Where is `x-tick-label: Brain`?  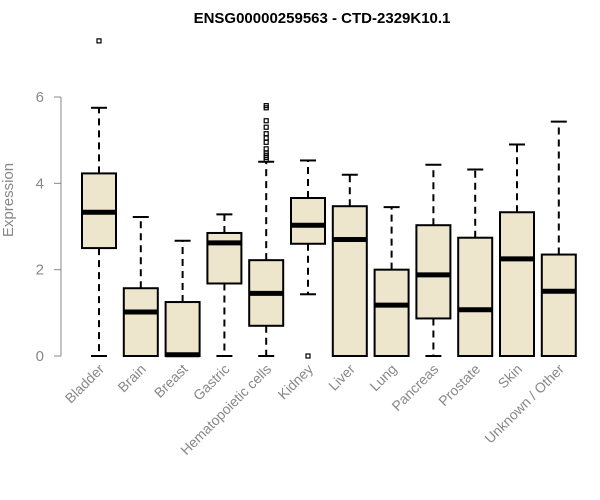 x-tick-label: Brain is located at coordinates (131, 378).